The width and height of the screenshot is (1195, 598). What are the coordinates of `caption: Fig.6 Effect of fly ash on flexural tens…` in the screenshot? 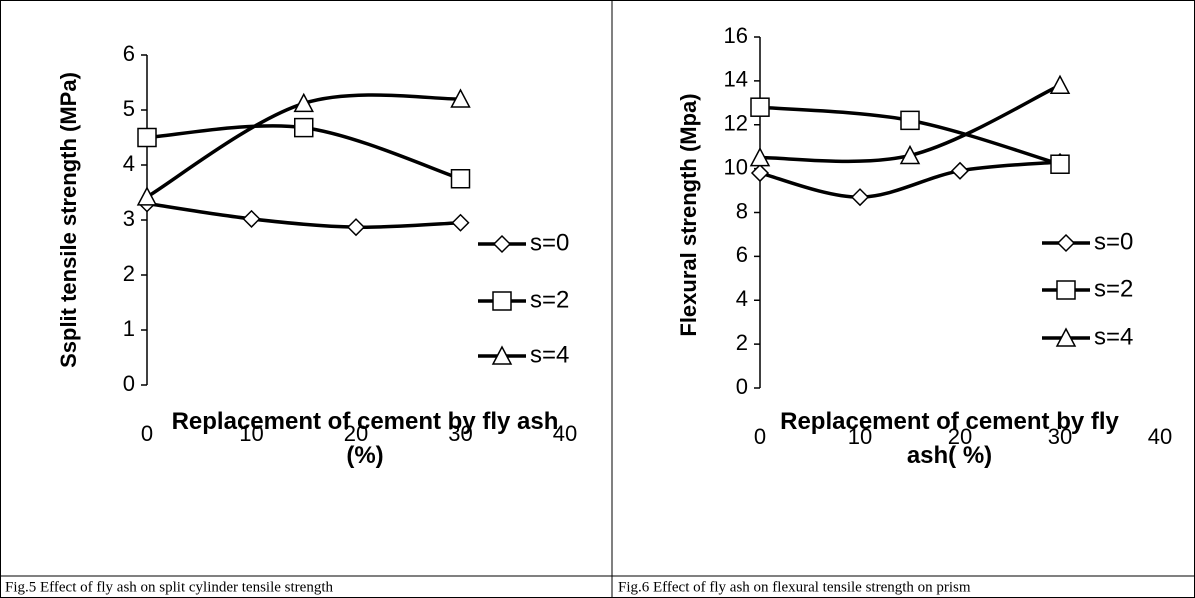 It's located at (794, 587).